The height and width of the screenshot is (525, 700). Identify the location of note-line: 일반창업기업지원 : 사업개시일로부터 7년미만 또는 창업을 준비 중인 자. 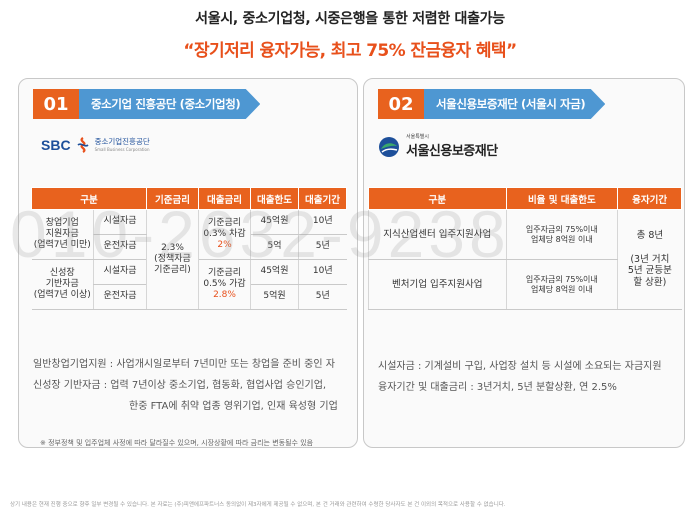
(184, 364).